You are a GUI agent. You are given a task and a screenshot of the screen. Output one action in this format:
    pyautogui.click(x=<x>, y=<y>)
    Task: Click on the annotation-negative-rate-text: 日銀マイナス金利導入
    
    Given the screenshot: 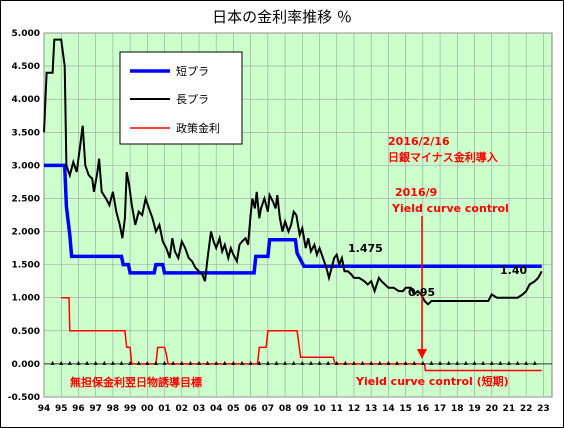 What is the action you would take?
    pyautogui.click(x=443, y=157)
    